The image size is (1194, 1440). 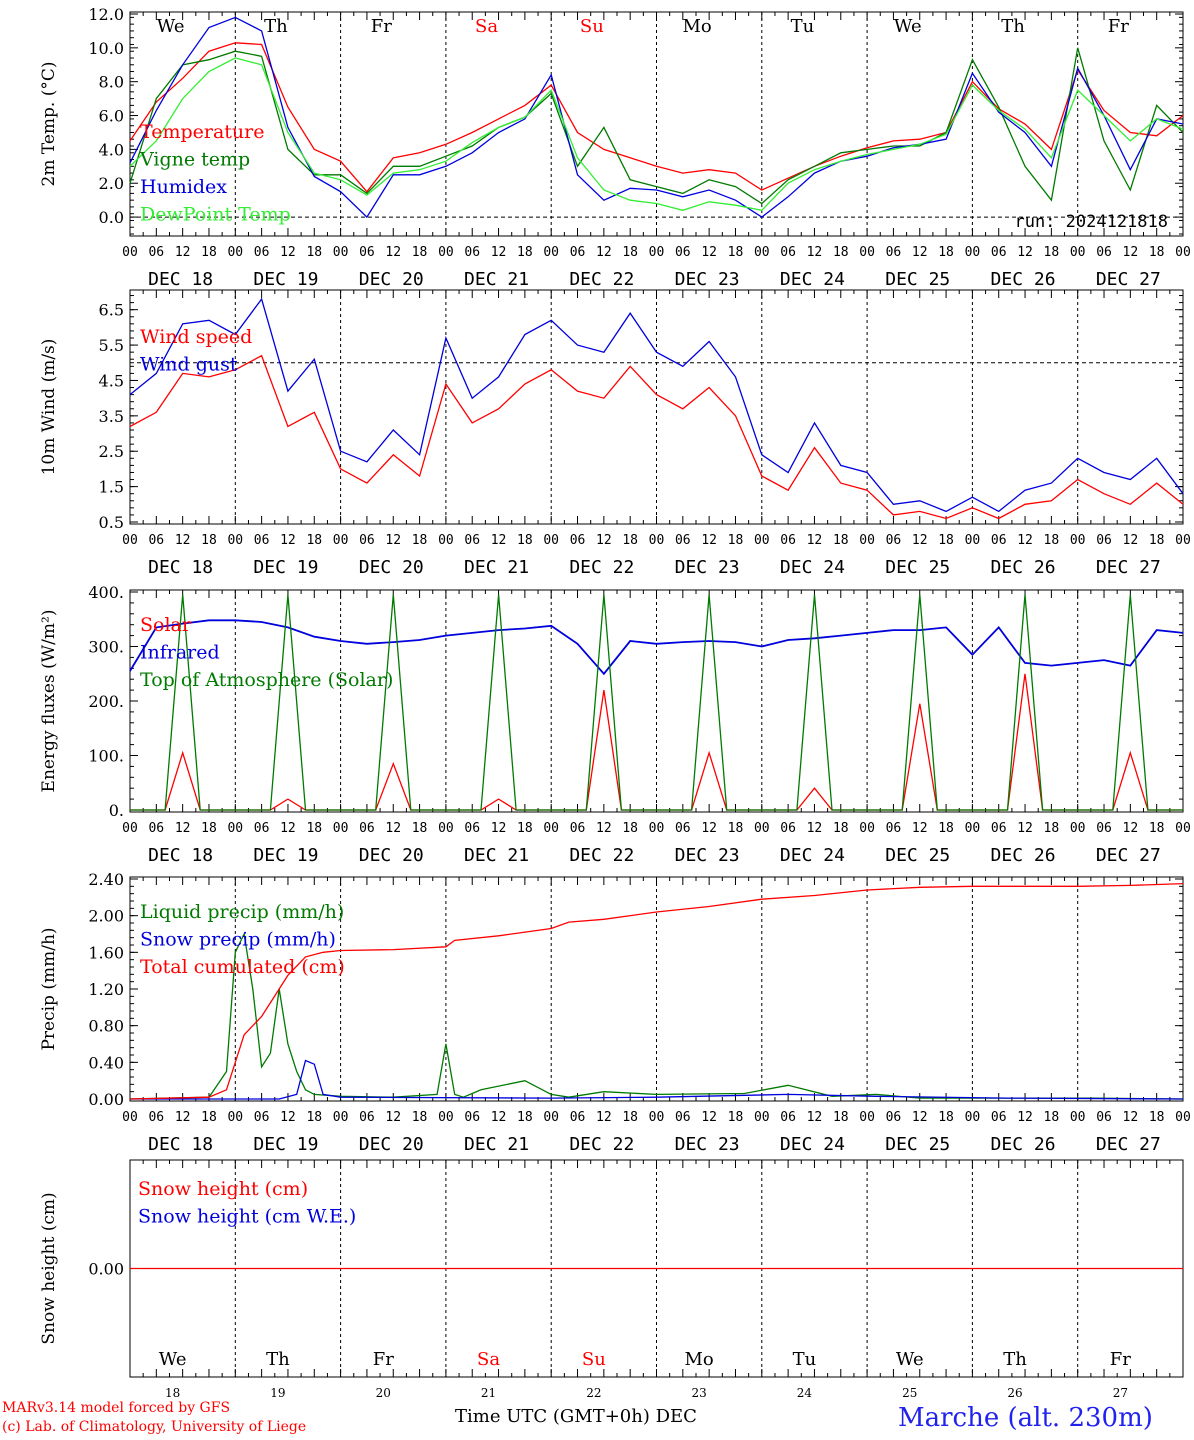 I want to click on weekday-label: Th, so click(x=1013, y=26).